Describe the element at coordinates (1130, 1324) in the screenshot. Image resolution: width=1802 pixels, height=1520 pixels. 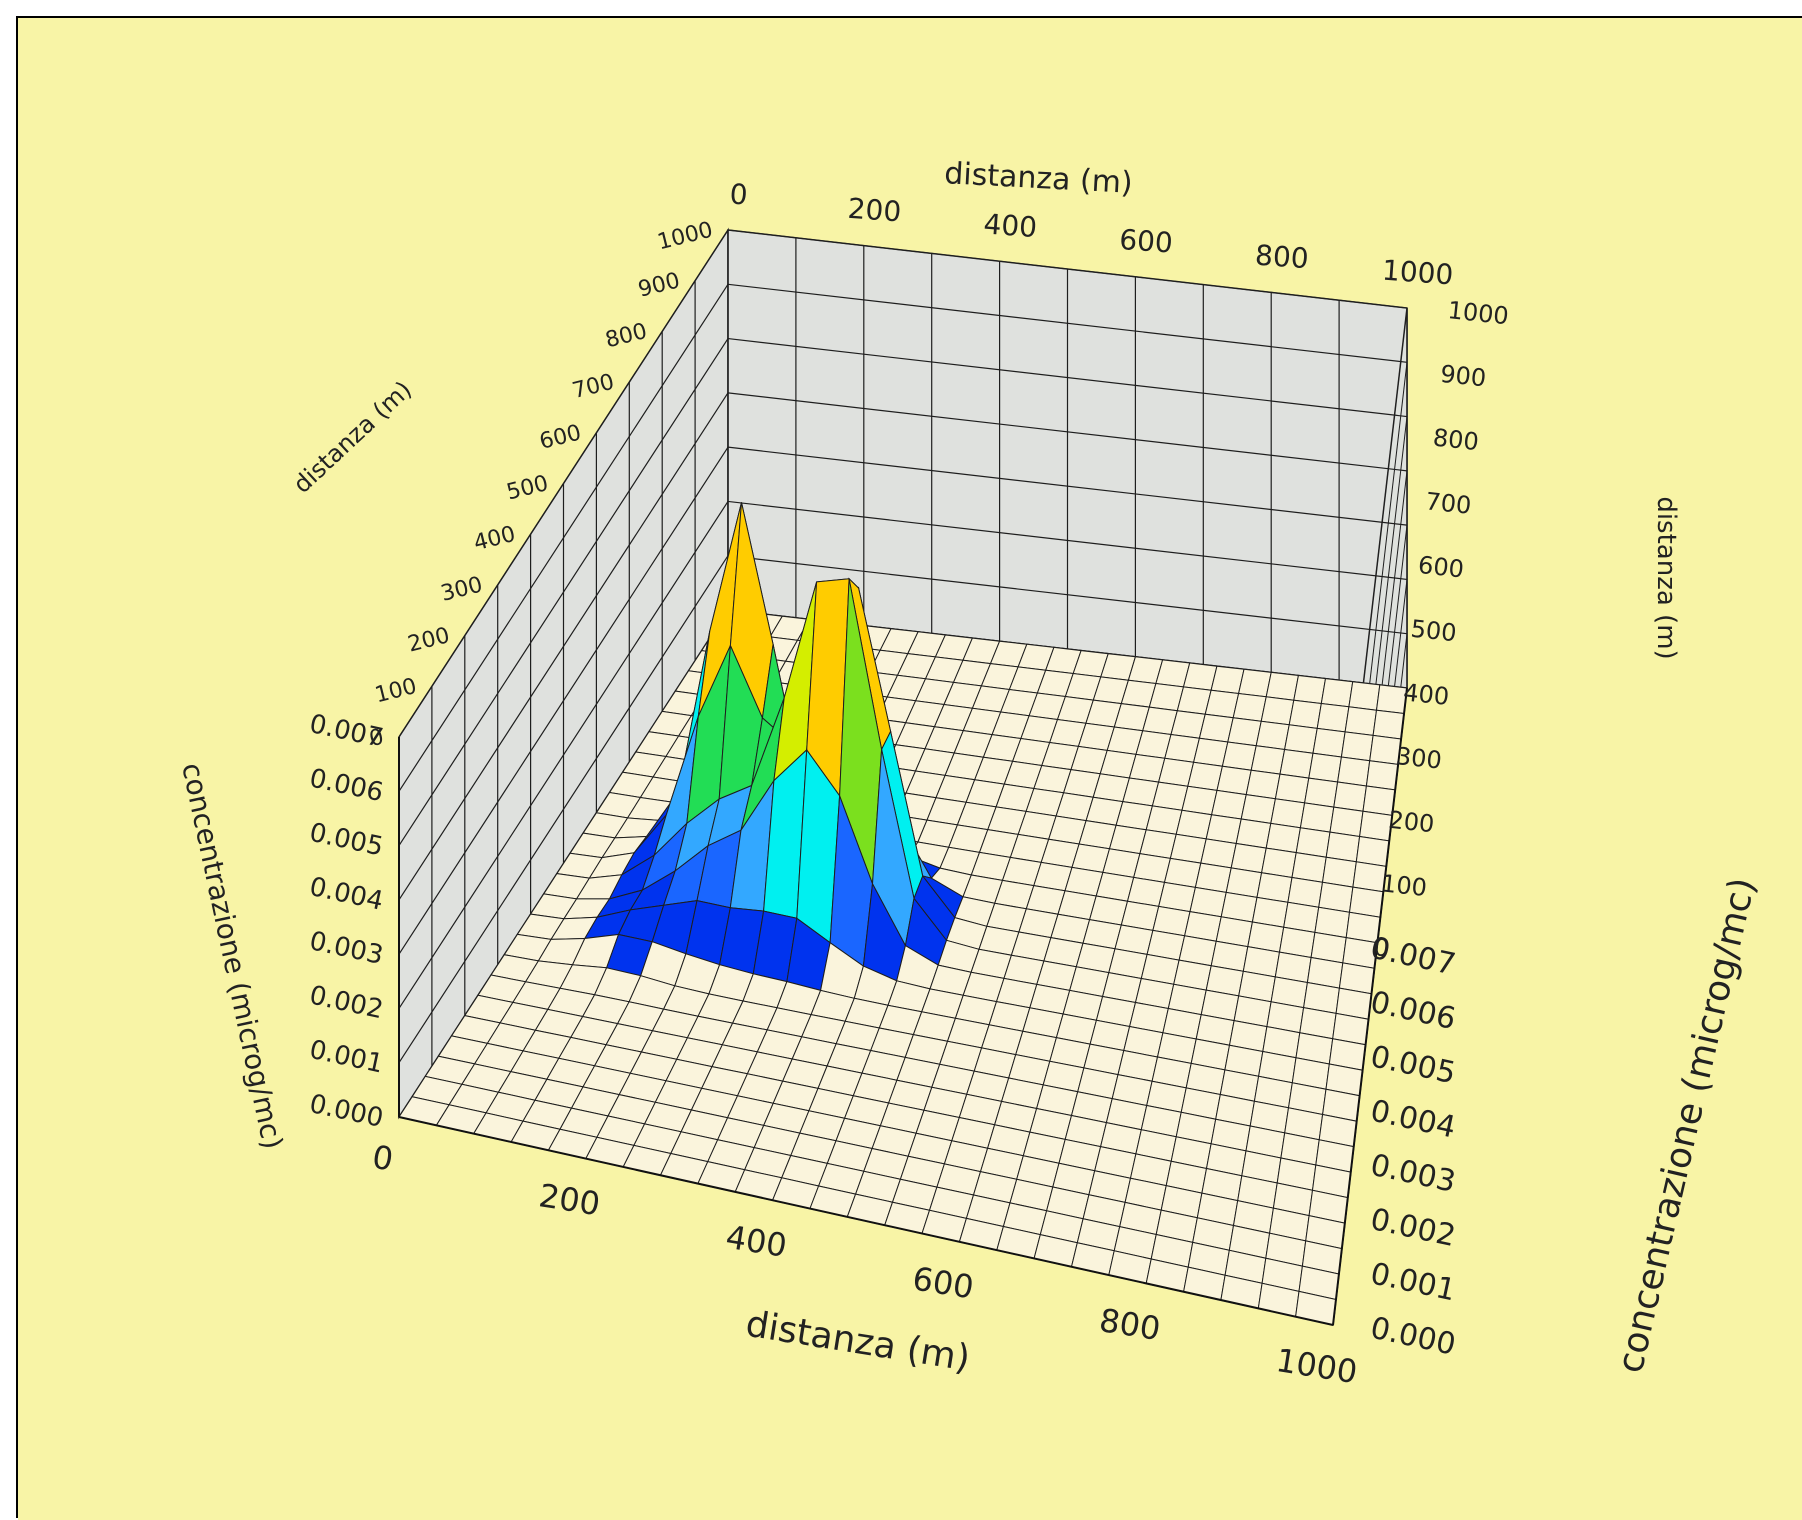
I see `x-bottom-tick-label: 800` at that location.